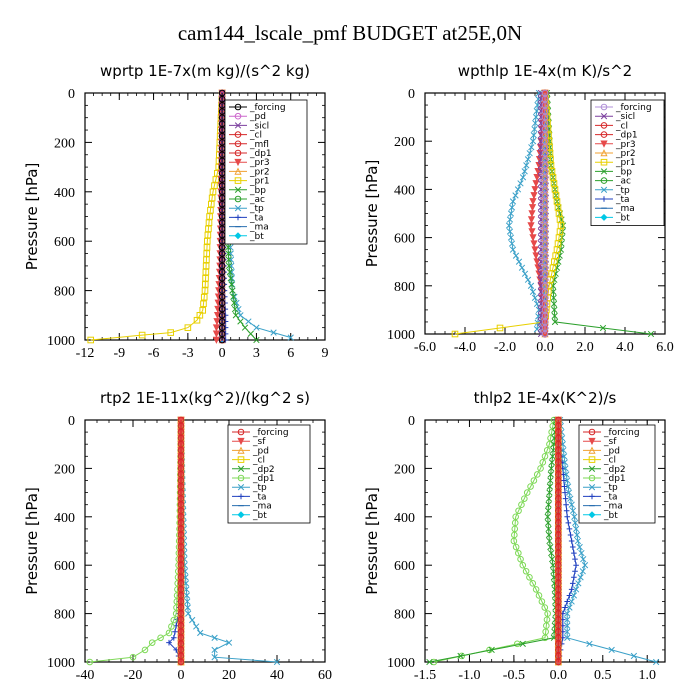  Describe the element at coordinates (222, 353) in the screenshot. I see `x-tick-label: 0` at that location.